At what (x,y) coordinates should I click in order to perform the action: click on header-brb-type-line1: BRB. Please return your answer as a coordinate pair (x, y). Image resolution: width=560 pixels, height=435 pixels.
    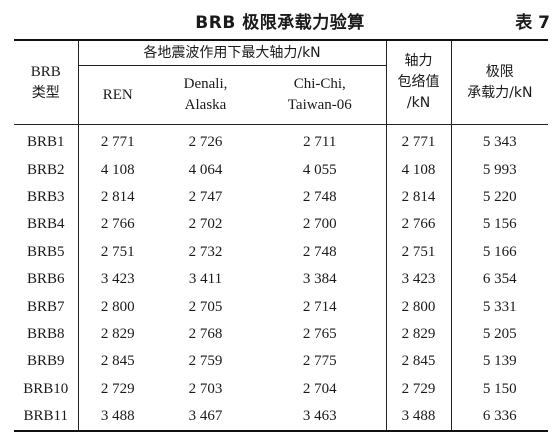
    Looking at the image, I should click on (45, 71).